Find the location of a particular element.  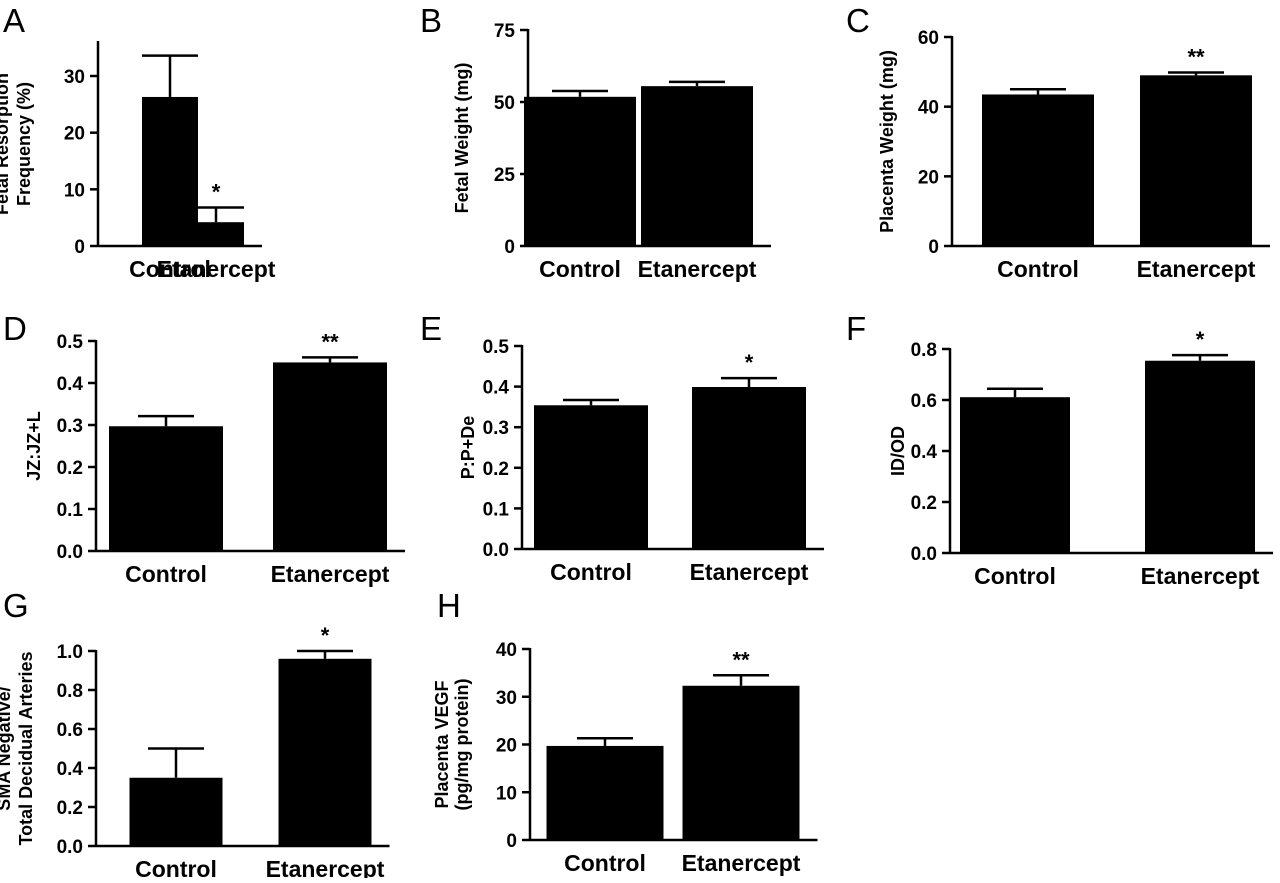

panel-letter: A is located at coordinates (14, 20).